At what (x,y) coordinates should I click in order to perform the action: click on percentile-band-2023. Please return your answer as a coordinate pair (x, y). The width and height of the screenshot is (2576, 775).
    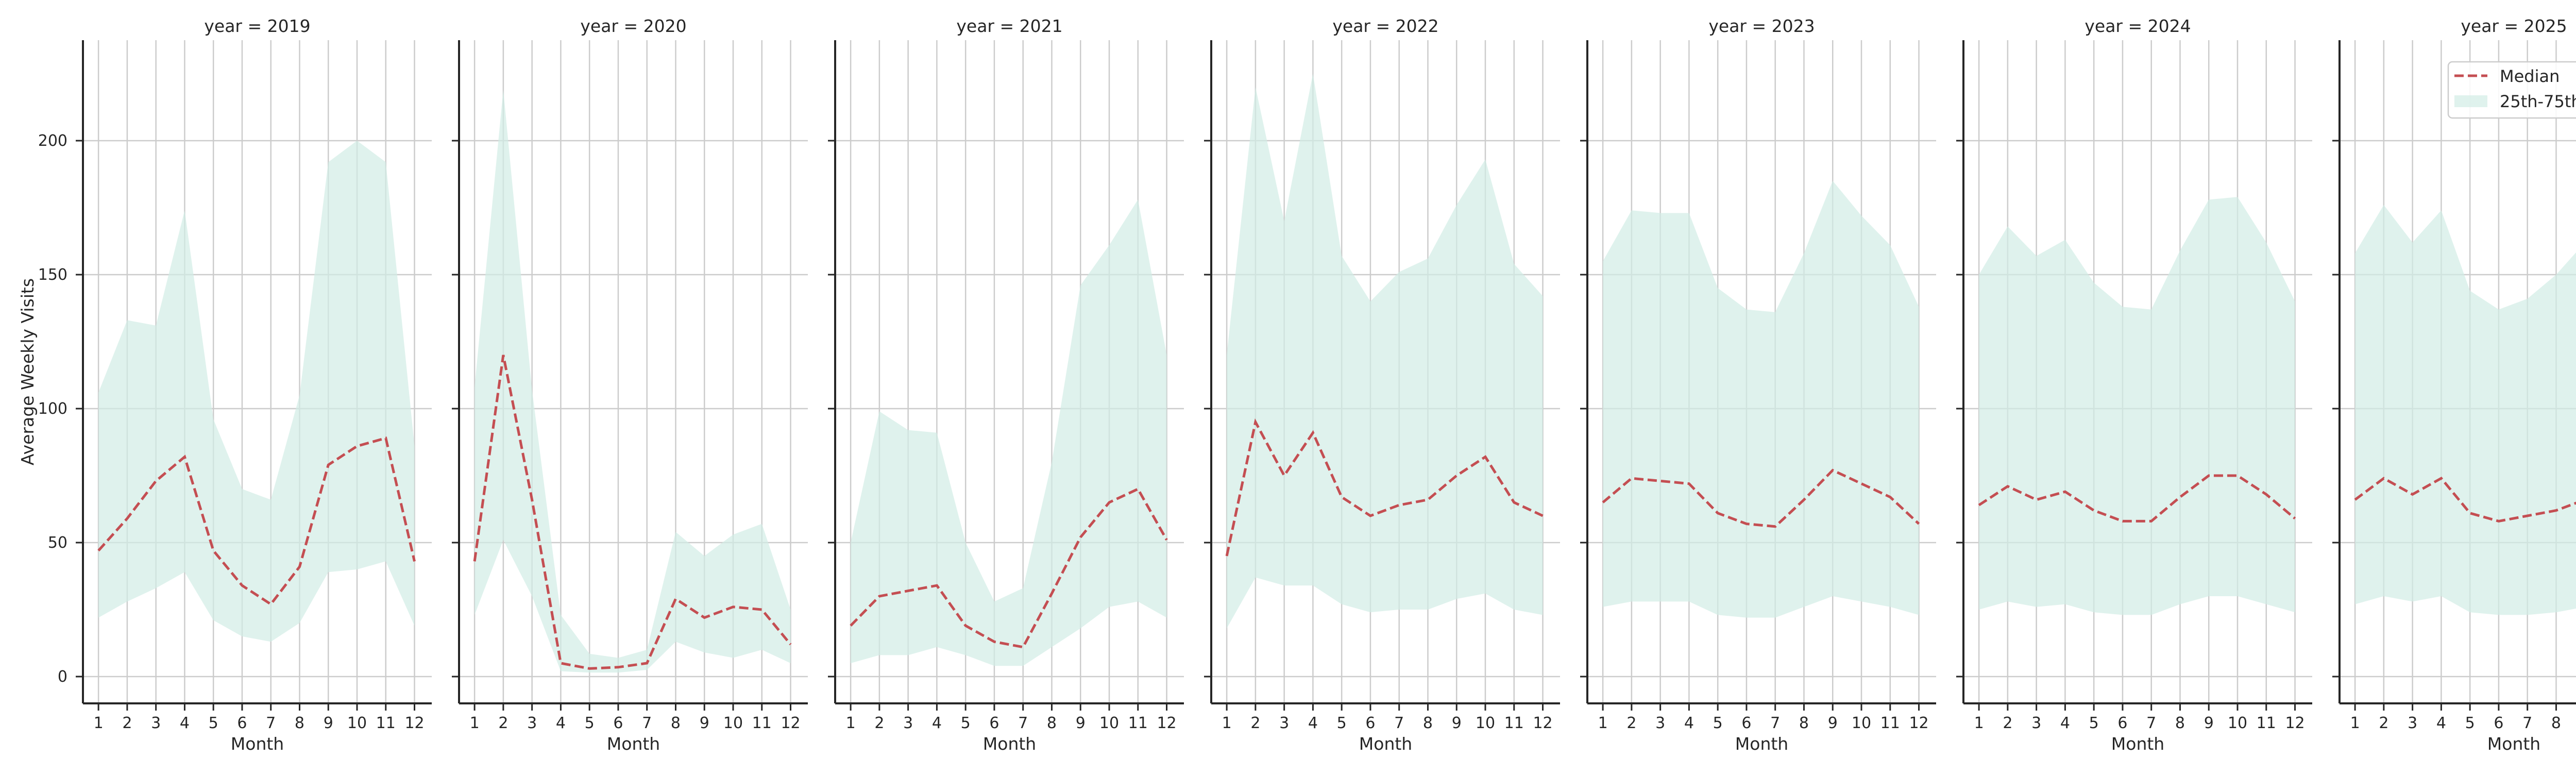
    Looking at the image, I should click on (1761, 399).